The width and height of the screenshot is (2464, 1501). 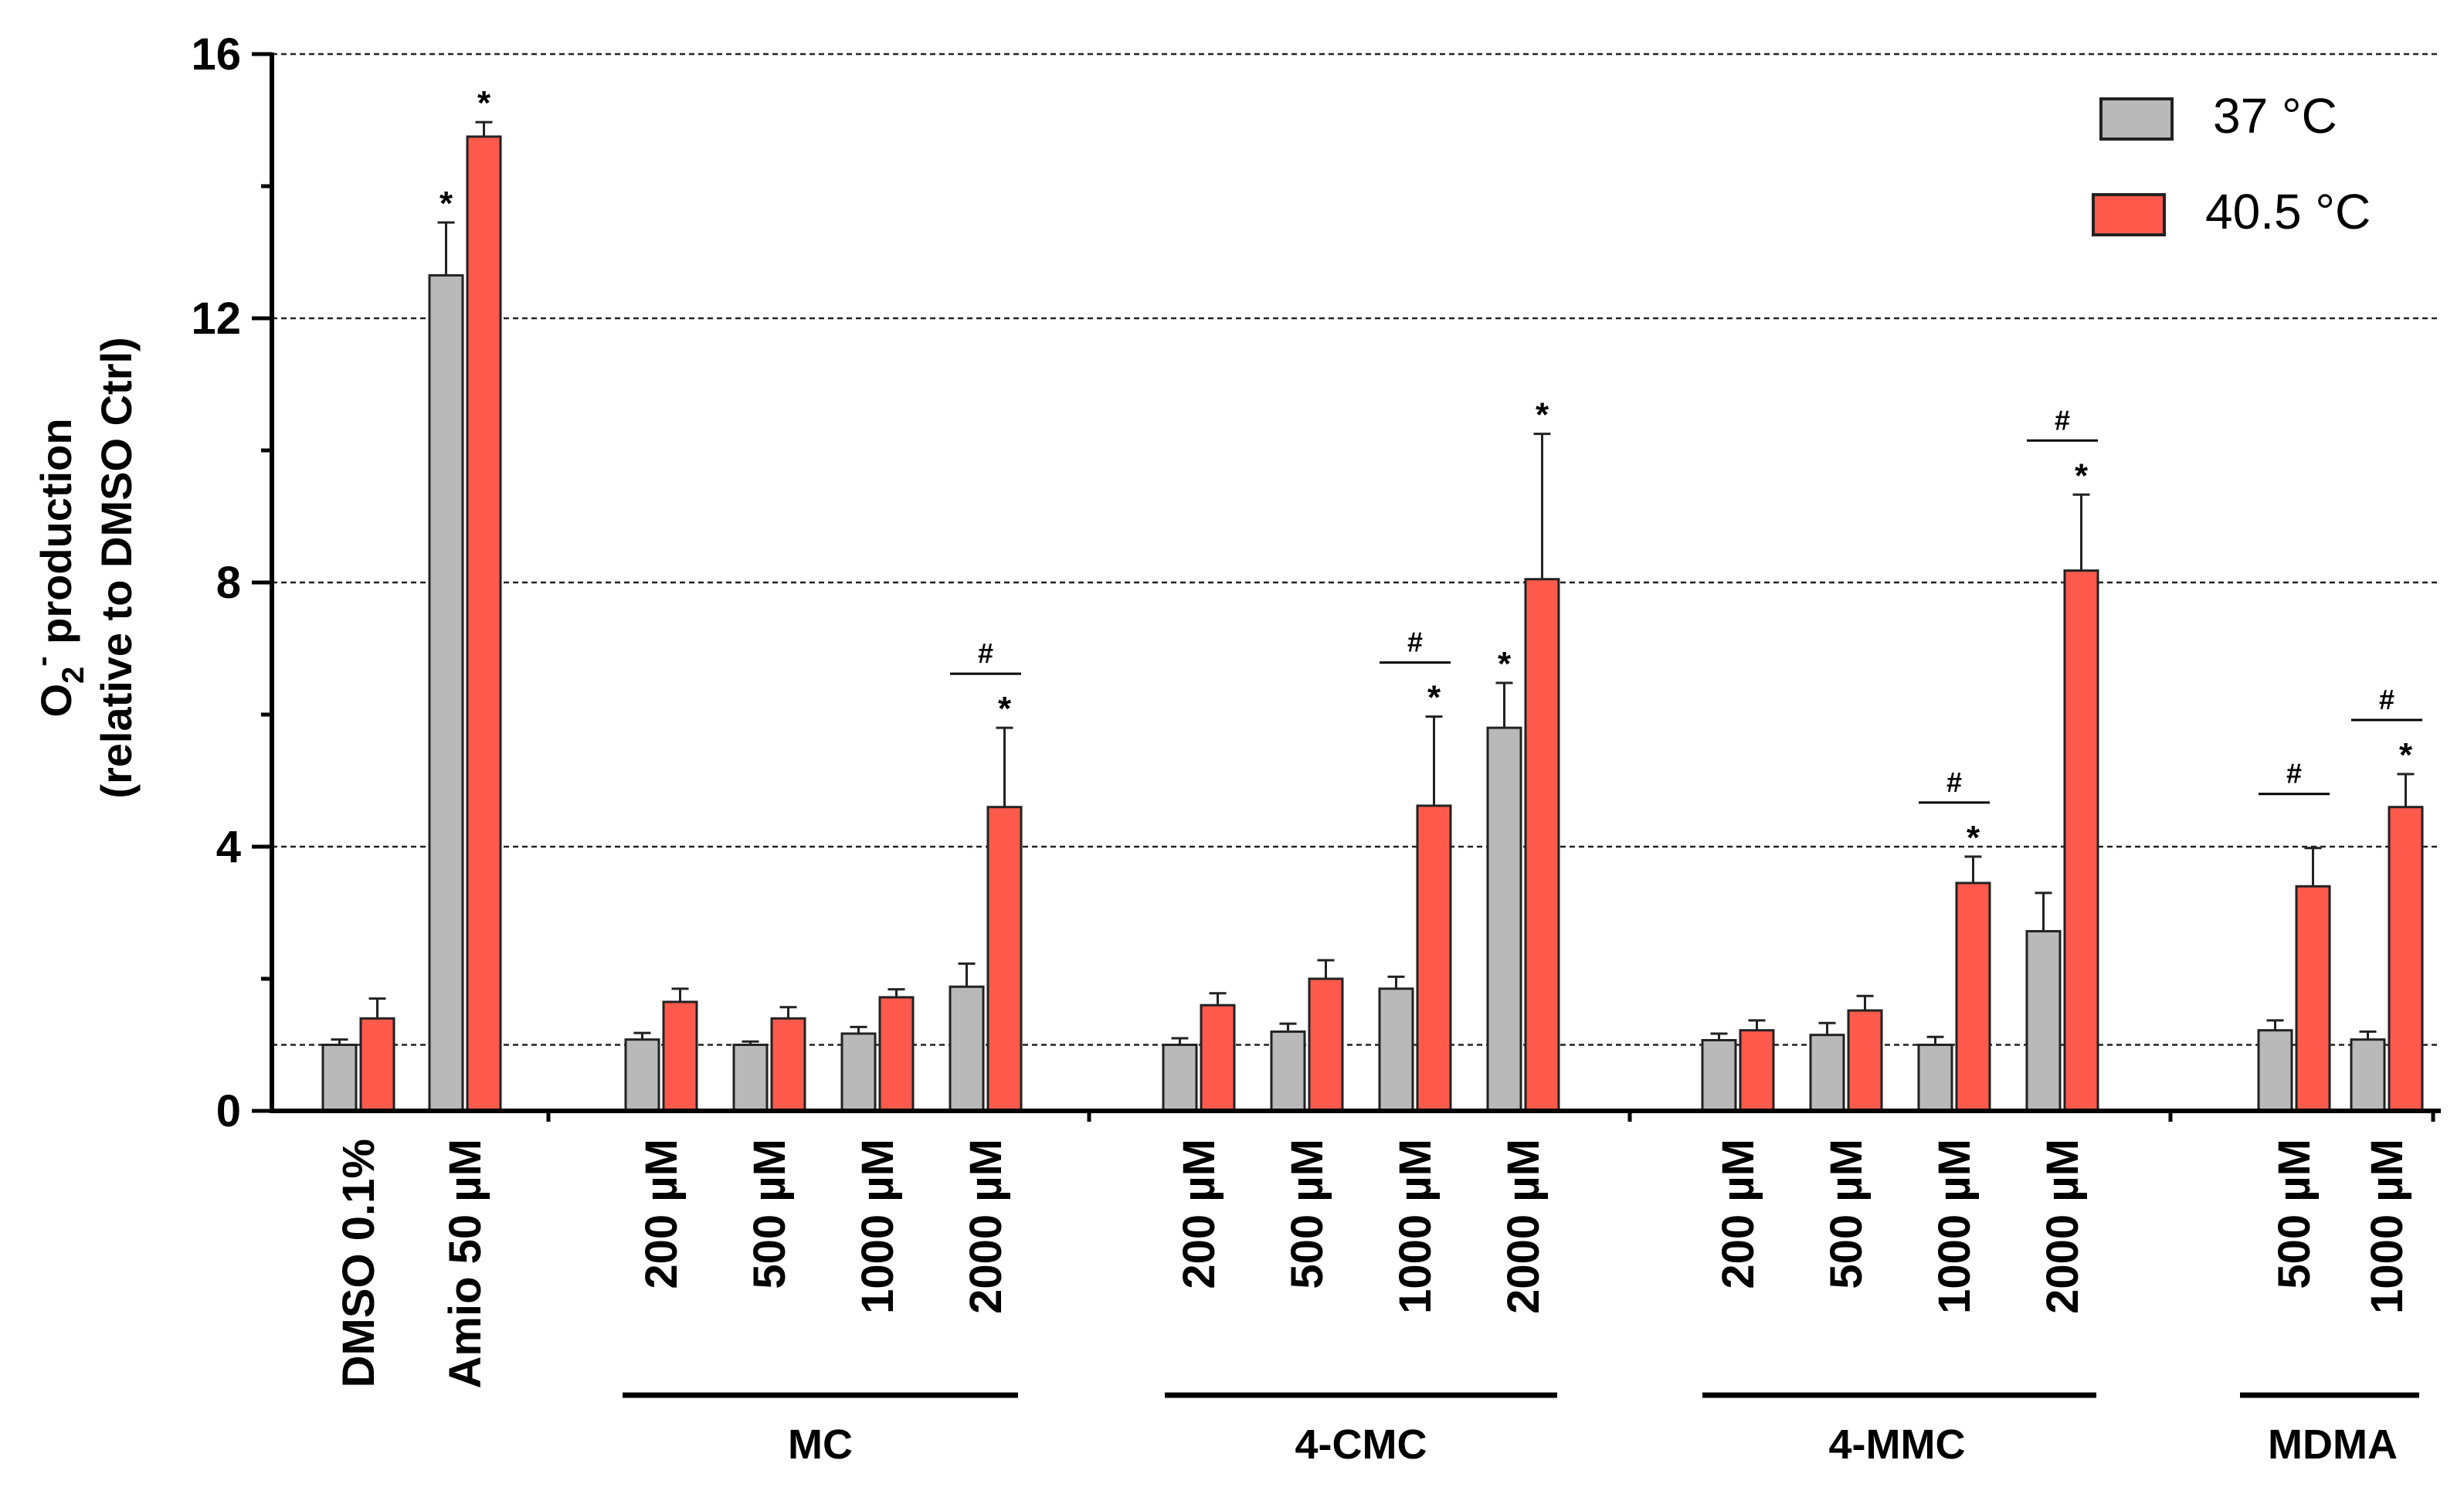 What do you see at coordinates (2275, 116) in the screenshot?
I see `legend-label-37: 37 °C` at bounding box center [2275, 116].